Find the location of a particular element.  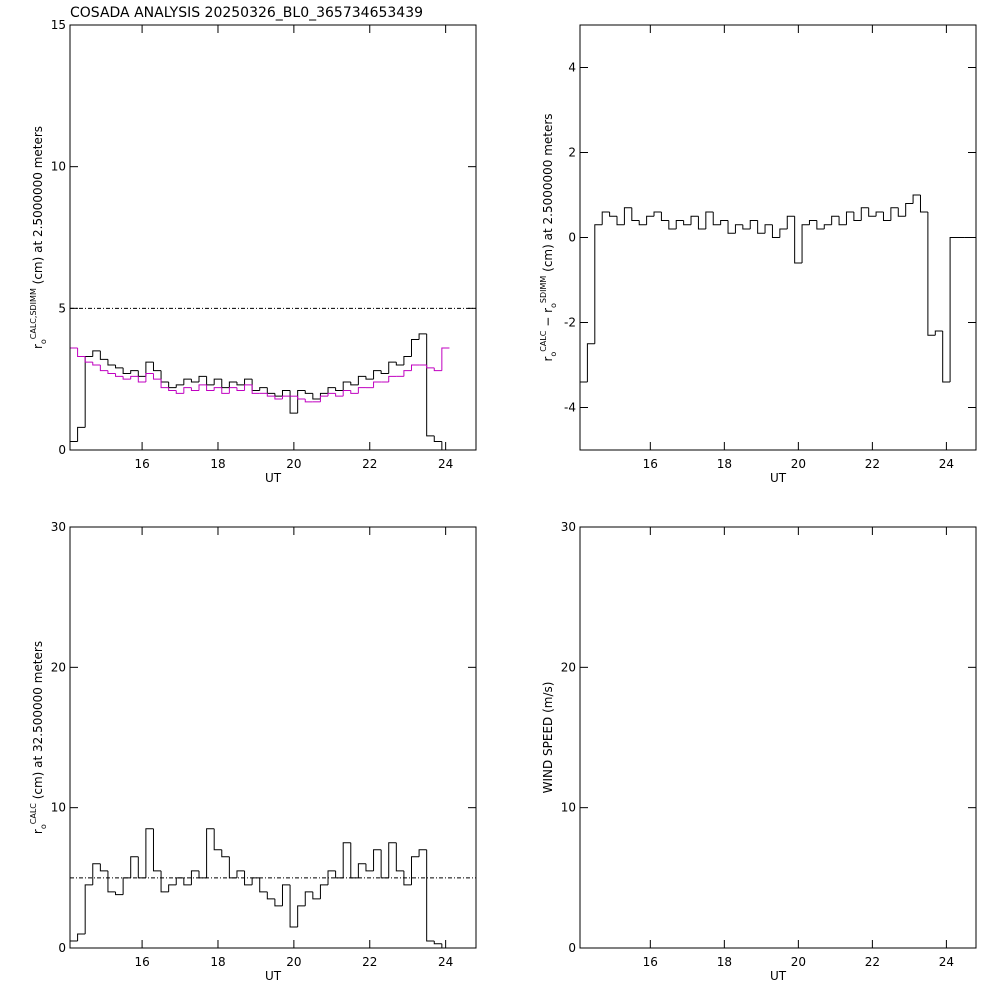

y-tick-label: 15 is located at coordinates (58, 25).